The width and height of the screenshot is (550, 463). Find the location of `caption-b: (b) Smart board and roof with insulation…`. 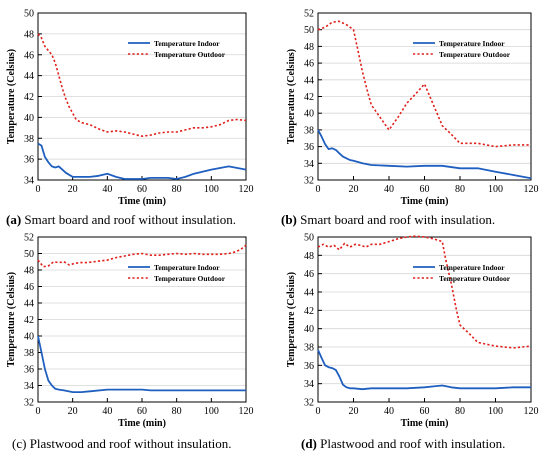

caption-b: (b) Smart board and roof with insulation… is located at coordinates (388, 220).